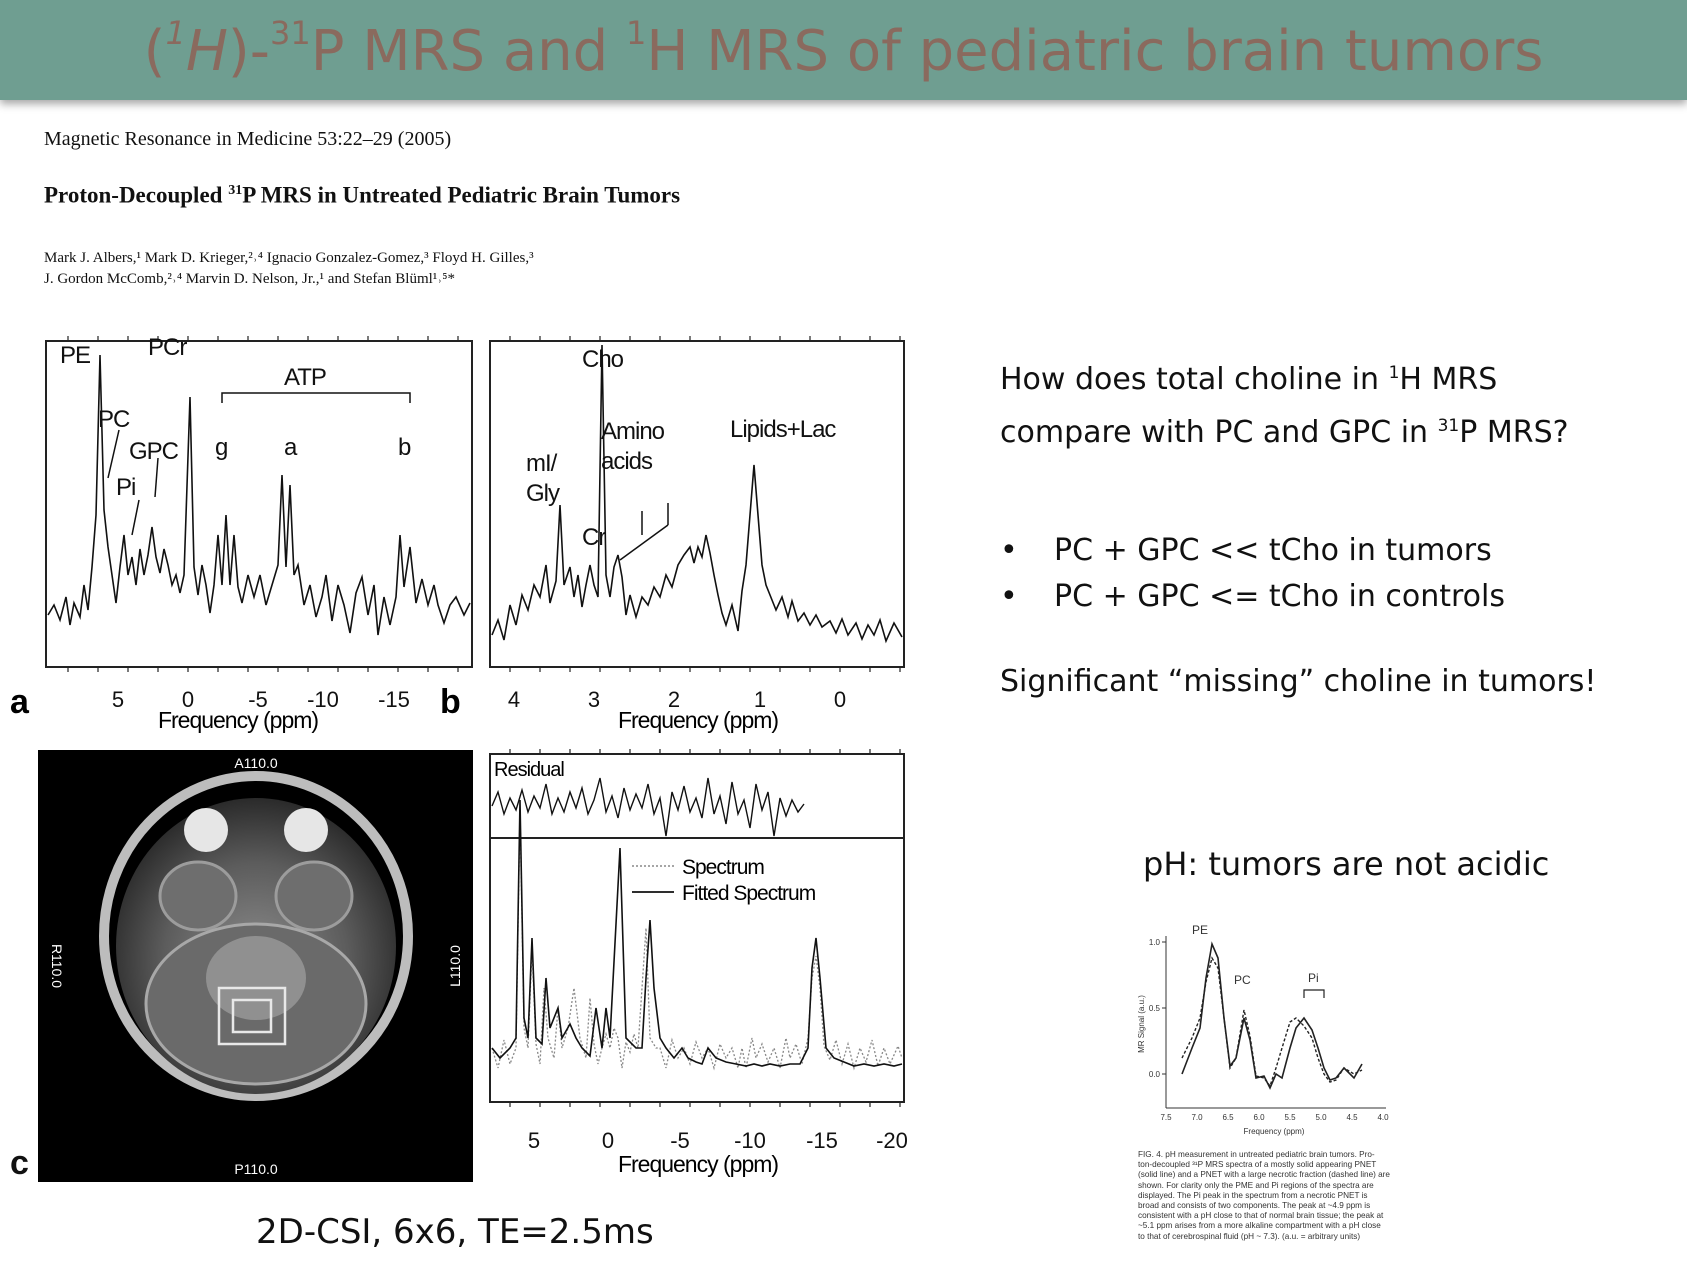 The height and width of the screenshot is (1265, 1687). Describe the element at coordinates (749, 893) in the screenshot. I see `legend-fitted-label: Fitted Spectrum` at that location.